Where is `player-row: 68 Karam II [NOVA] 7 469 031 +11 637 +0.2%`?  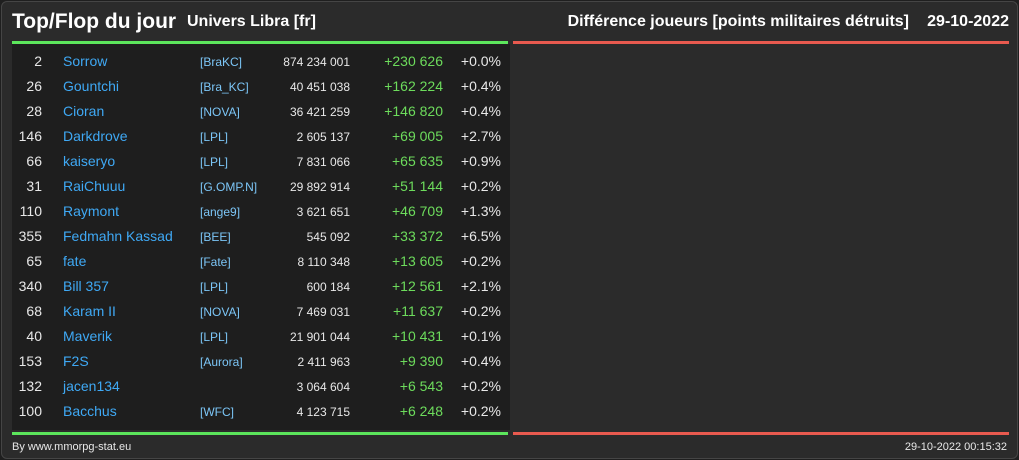
player-row: 68 Karam II [NOVA] 7 469 031 +11 637 +0.2% is located at coordinates (261, 311).